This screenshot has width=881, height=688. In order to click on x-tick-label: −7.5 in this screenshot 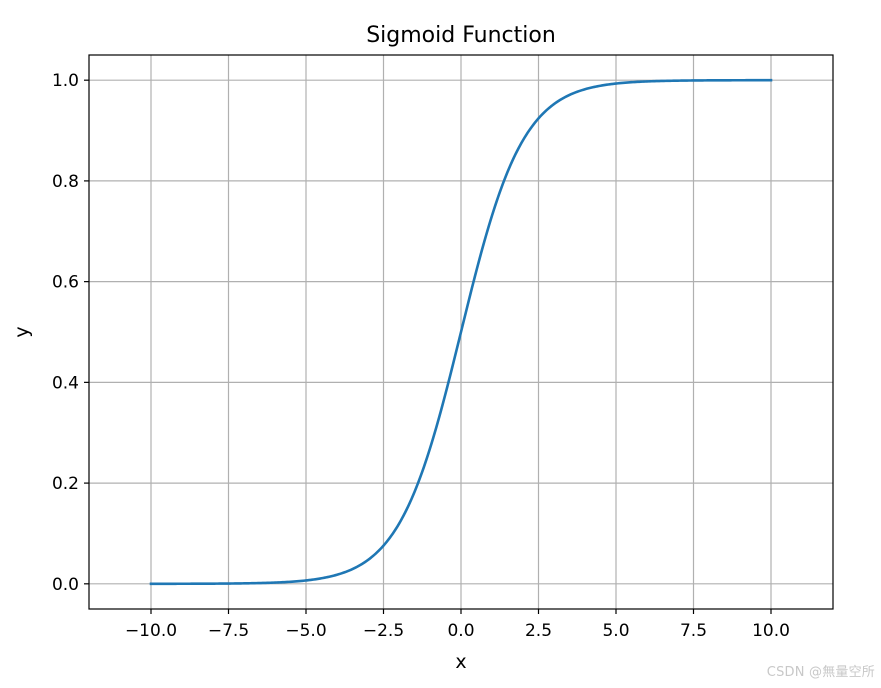, I will do `click(228, 631)`.